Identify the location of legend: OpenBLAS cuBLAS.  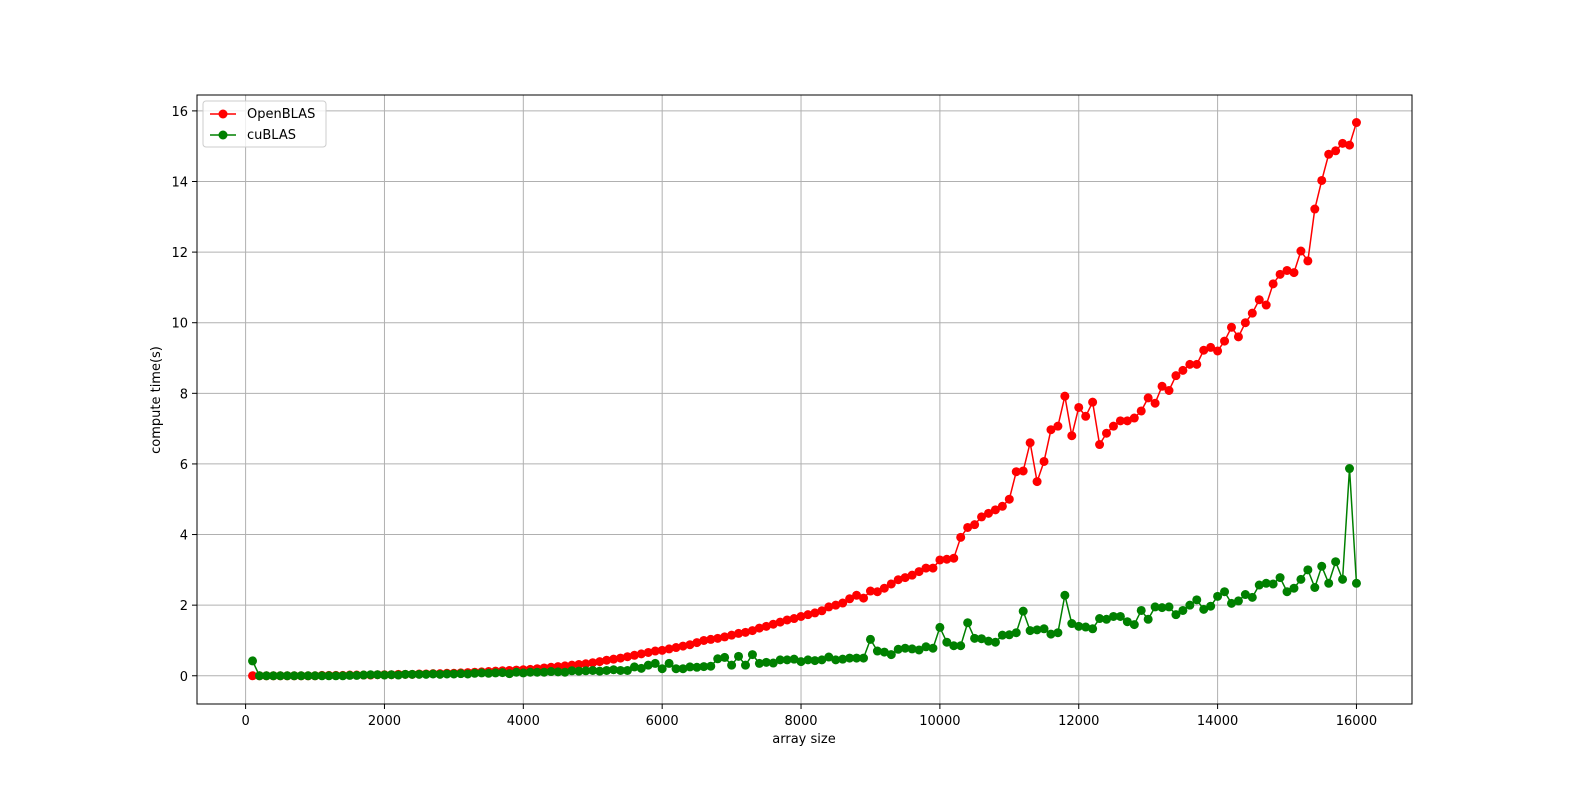
(264, 124).